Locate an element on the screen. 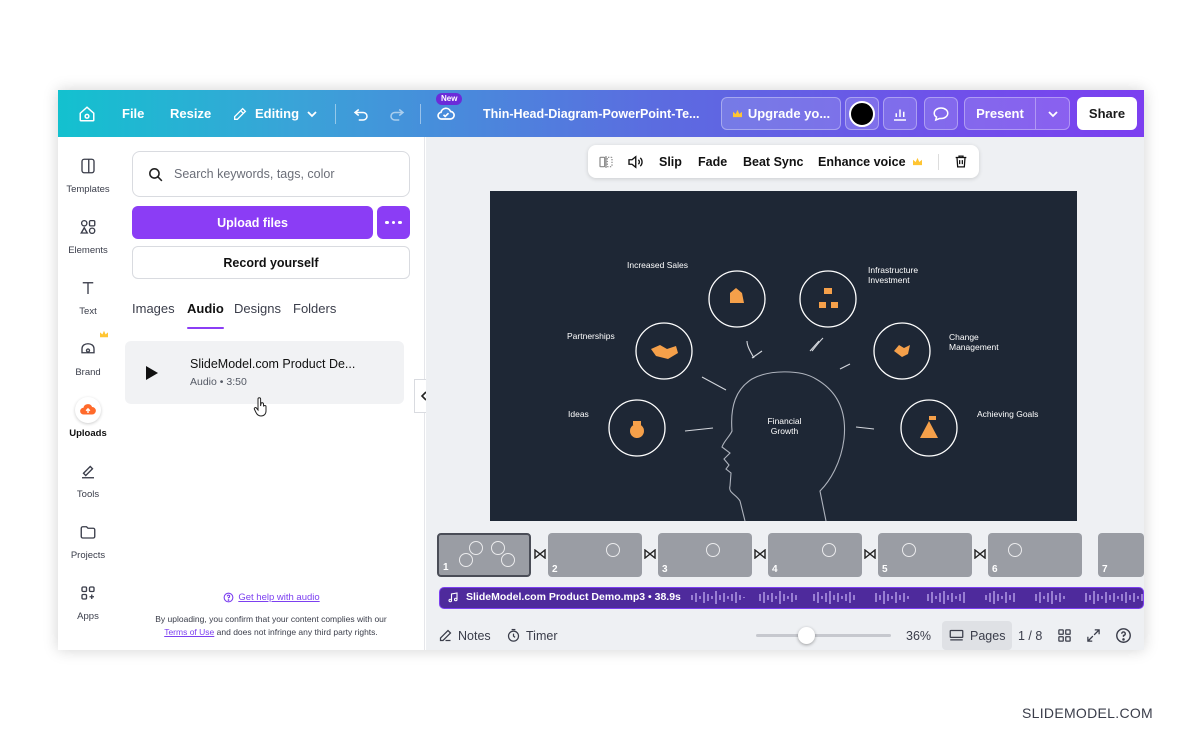 The width and height of the screenshot is (1200, 743). volume-button is located at coordinates (635, 161).